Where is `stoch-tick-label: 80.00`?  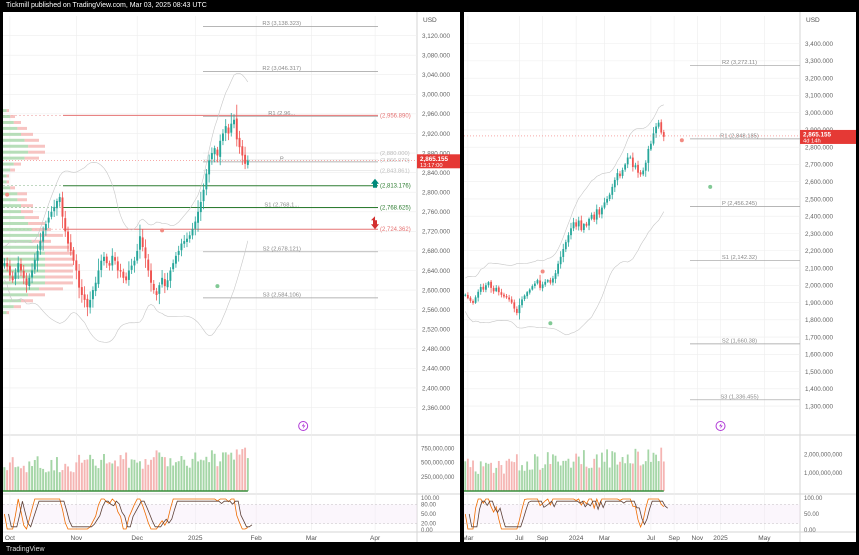 stoch-tick-label: 80.00 is located at coordinates (429, 505).